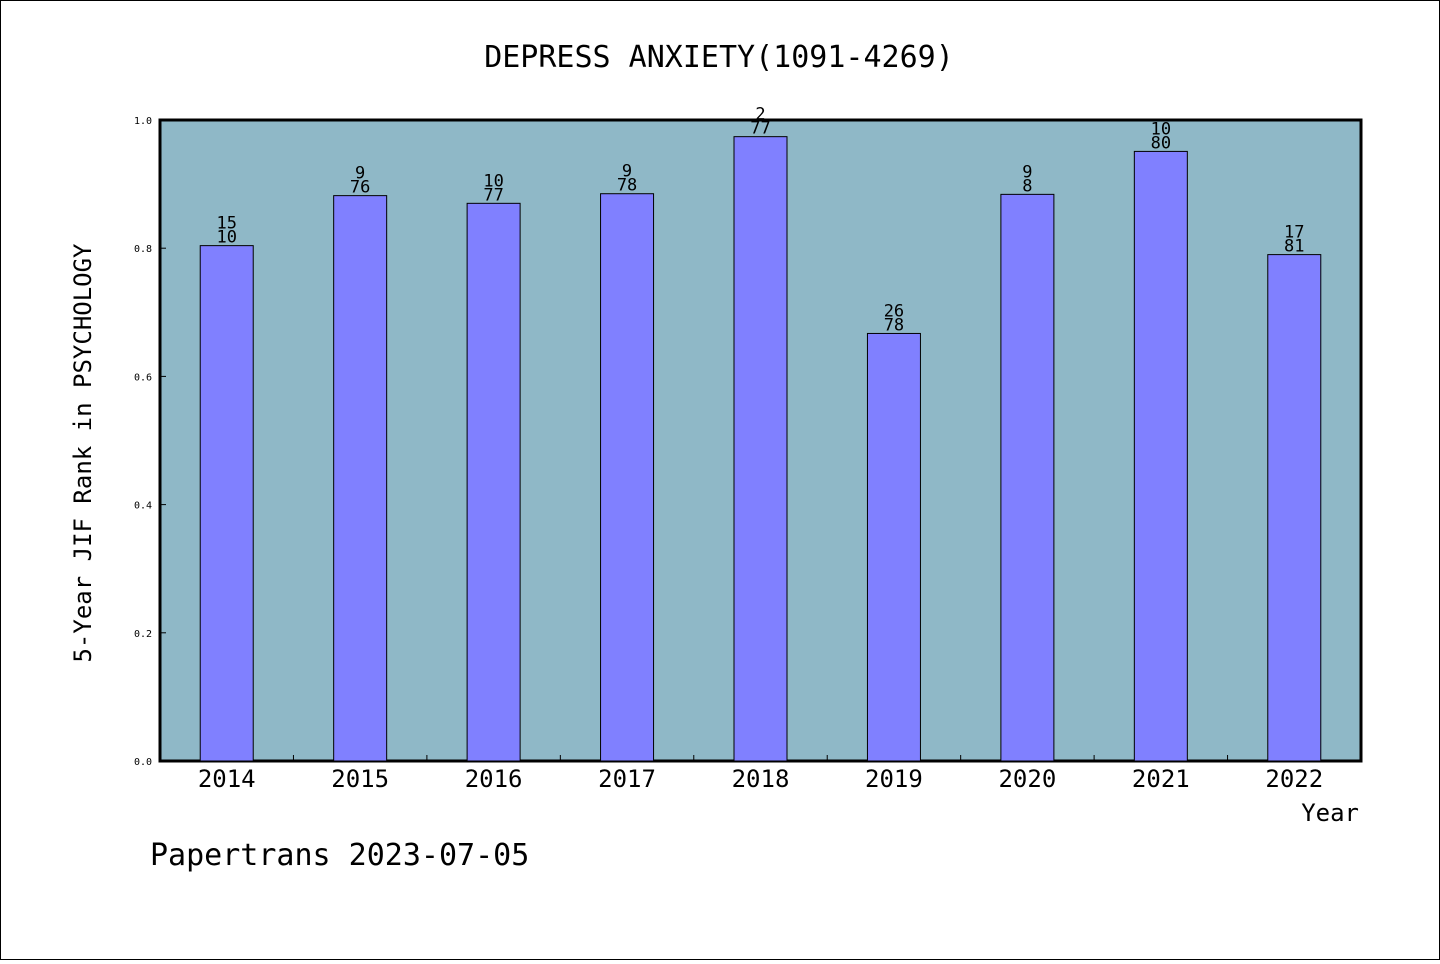 This screenshot has width=1440, height=964. I want to click on watermark-text: Papertrans 2023-07-05, so click(339, 855).